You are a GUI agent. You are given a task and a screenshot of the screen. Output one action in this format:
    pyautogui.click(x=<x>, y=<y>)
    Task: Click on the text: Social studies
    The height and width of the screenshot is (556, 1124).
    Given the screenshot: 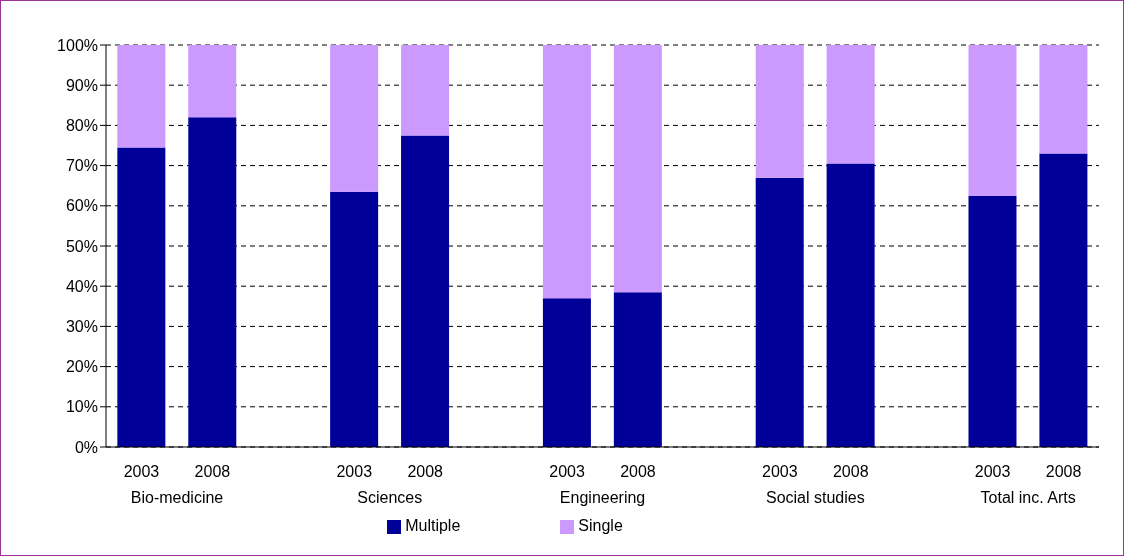 What is the action you would take?
    pyautogui.click(x=815, y=497)
    